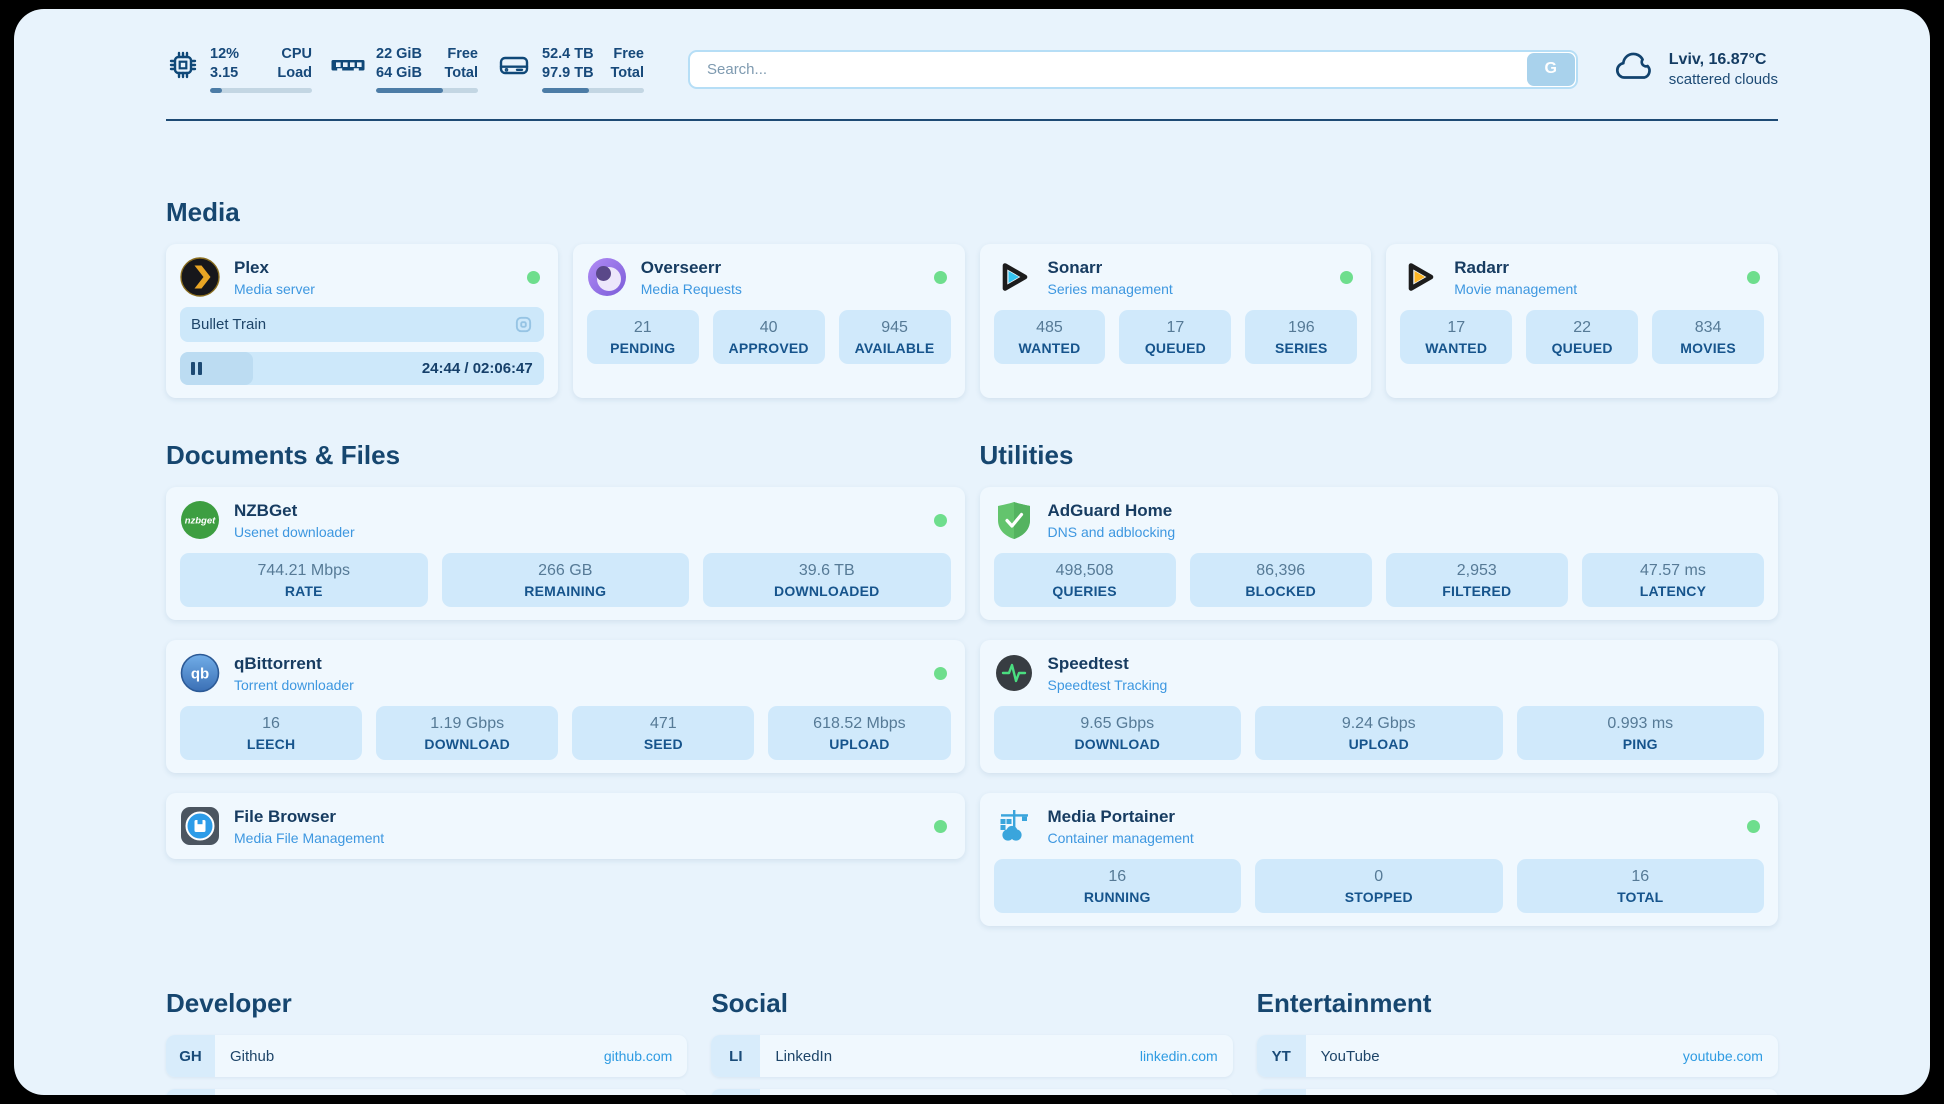 The width and height of the screenshot is (1944, 1104). I want to click on stat-remaining: 266 GB REMAINING, so click(565, 580).